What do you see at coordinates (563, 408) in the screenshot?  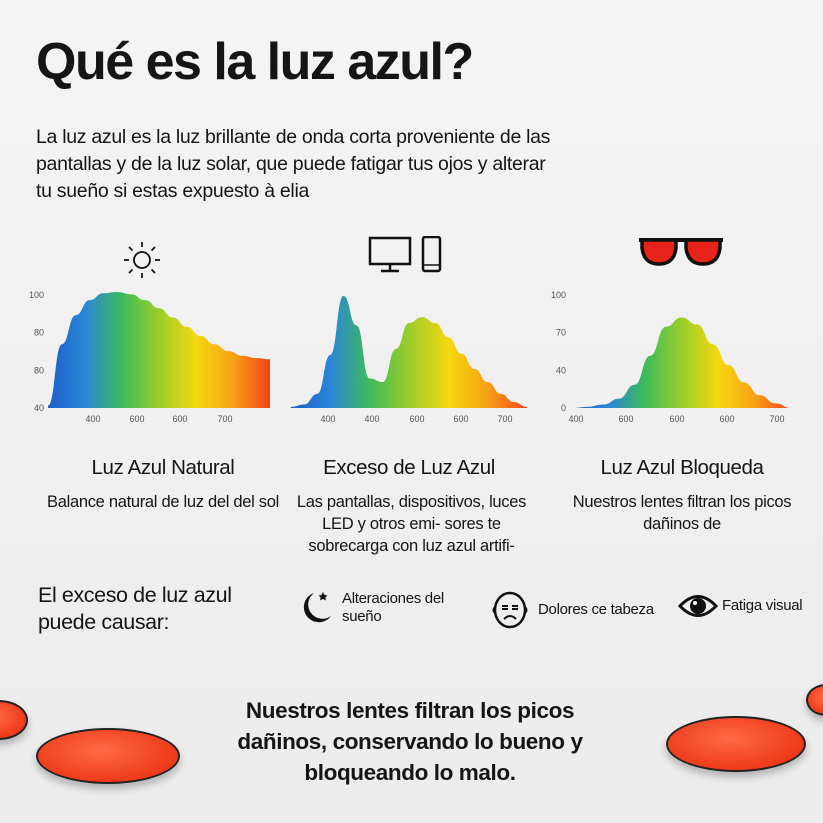 I see `y-tick-label: 0` at bounding box center [563, 408].